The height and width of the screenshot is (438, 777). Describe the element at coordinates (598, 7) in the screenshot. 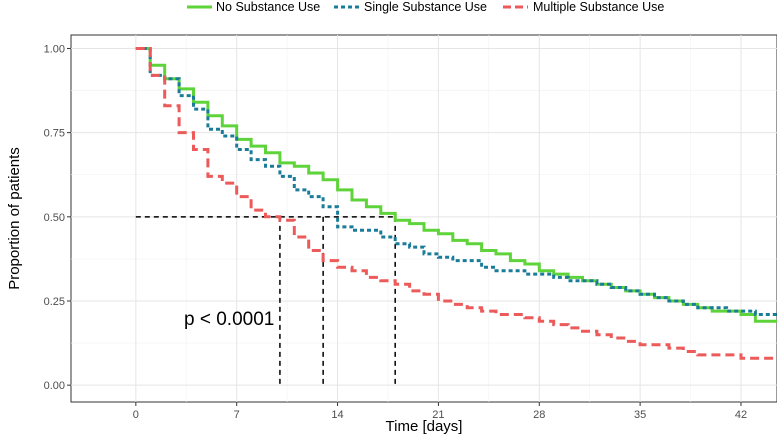

I see `legend-label-multiple-substance-use: Multiple Substance Use` at that location.